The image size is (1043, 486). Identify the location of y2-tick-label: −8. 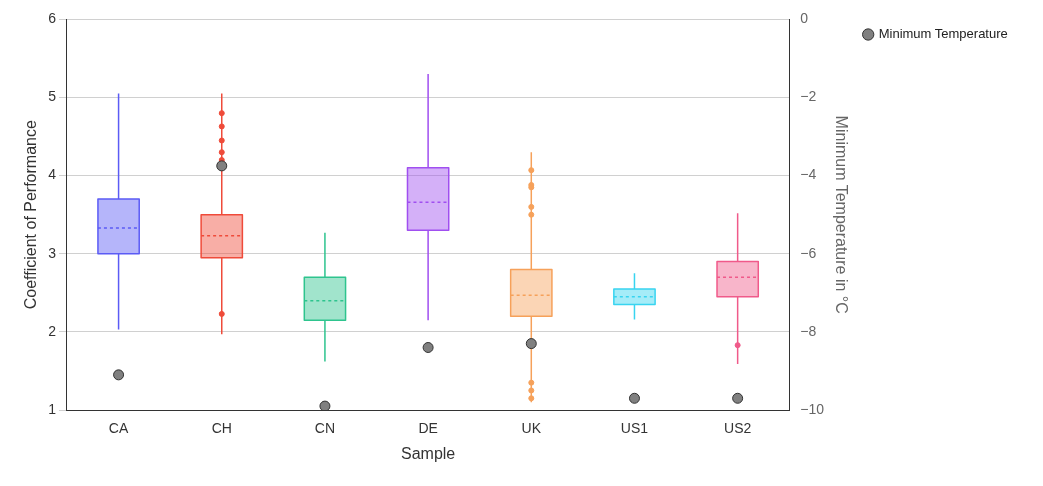
(808, 330).